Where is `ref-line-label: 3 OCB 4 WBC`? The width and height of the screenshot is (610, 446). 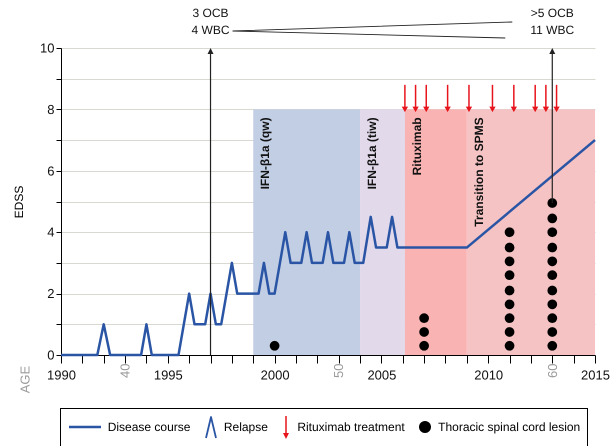
ref-line-label: 3 OCB 4 WBC is located at coordinates (211, 21).